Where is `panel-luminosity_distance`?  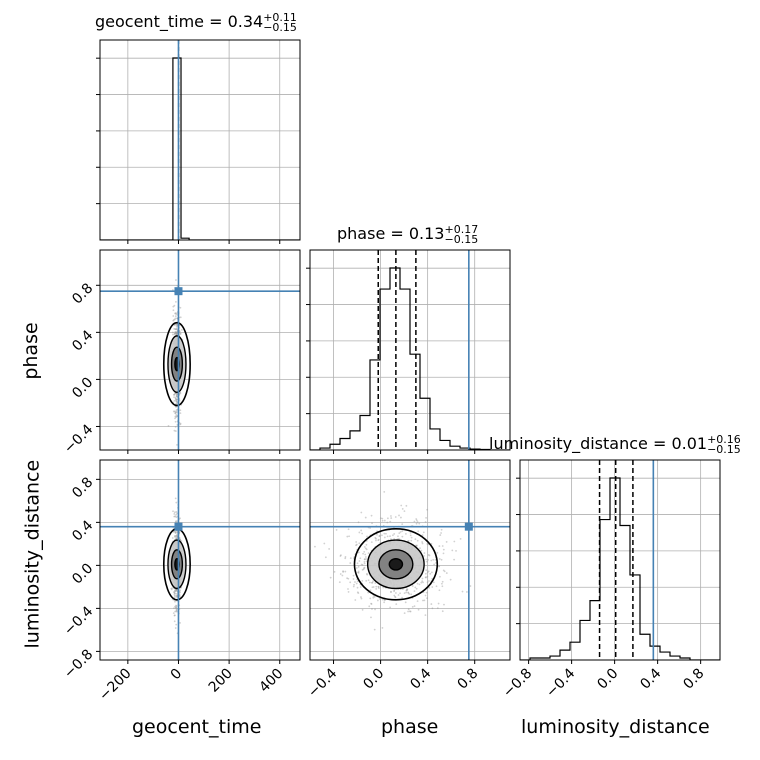
panel-luminosity_distance is located at coordinates (620, 560).